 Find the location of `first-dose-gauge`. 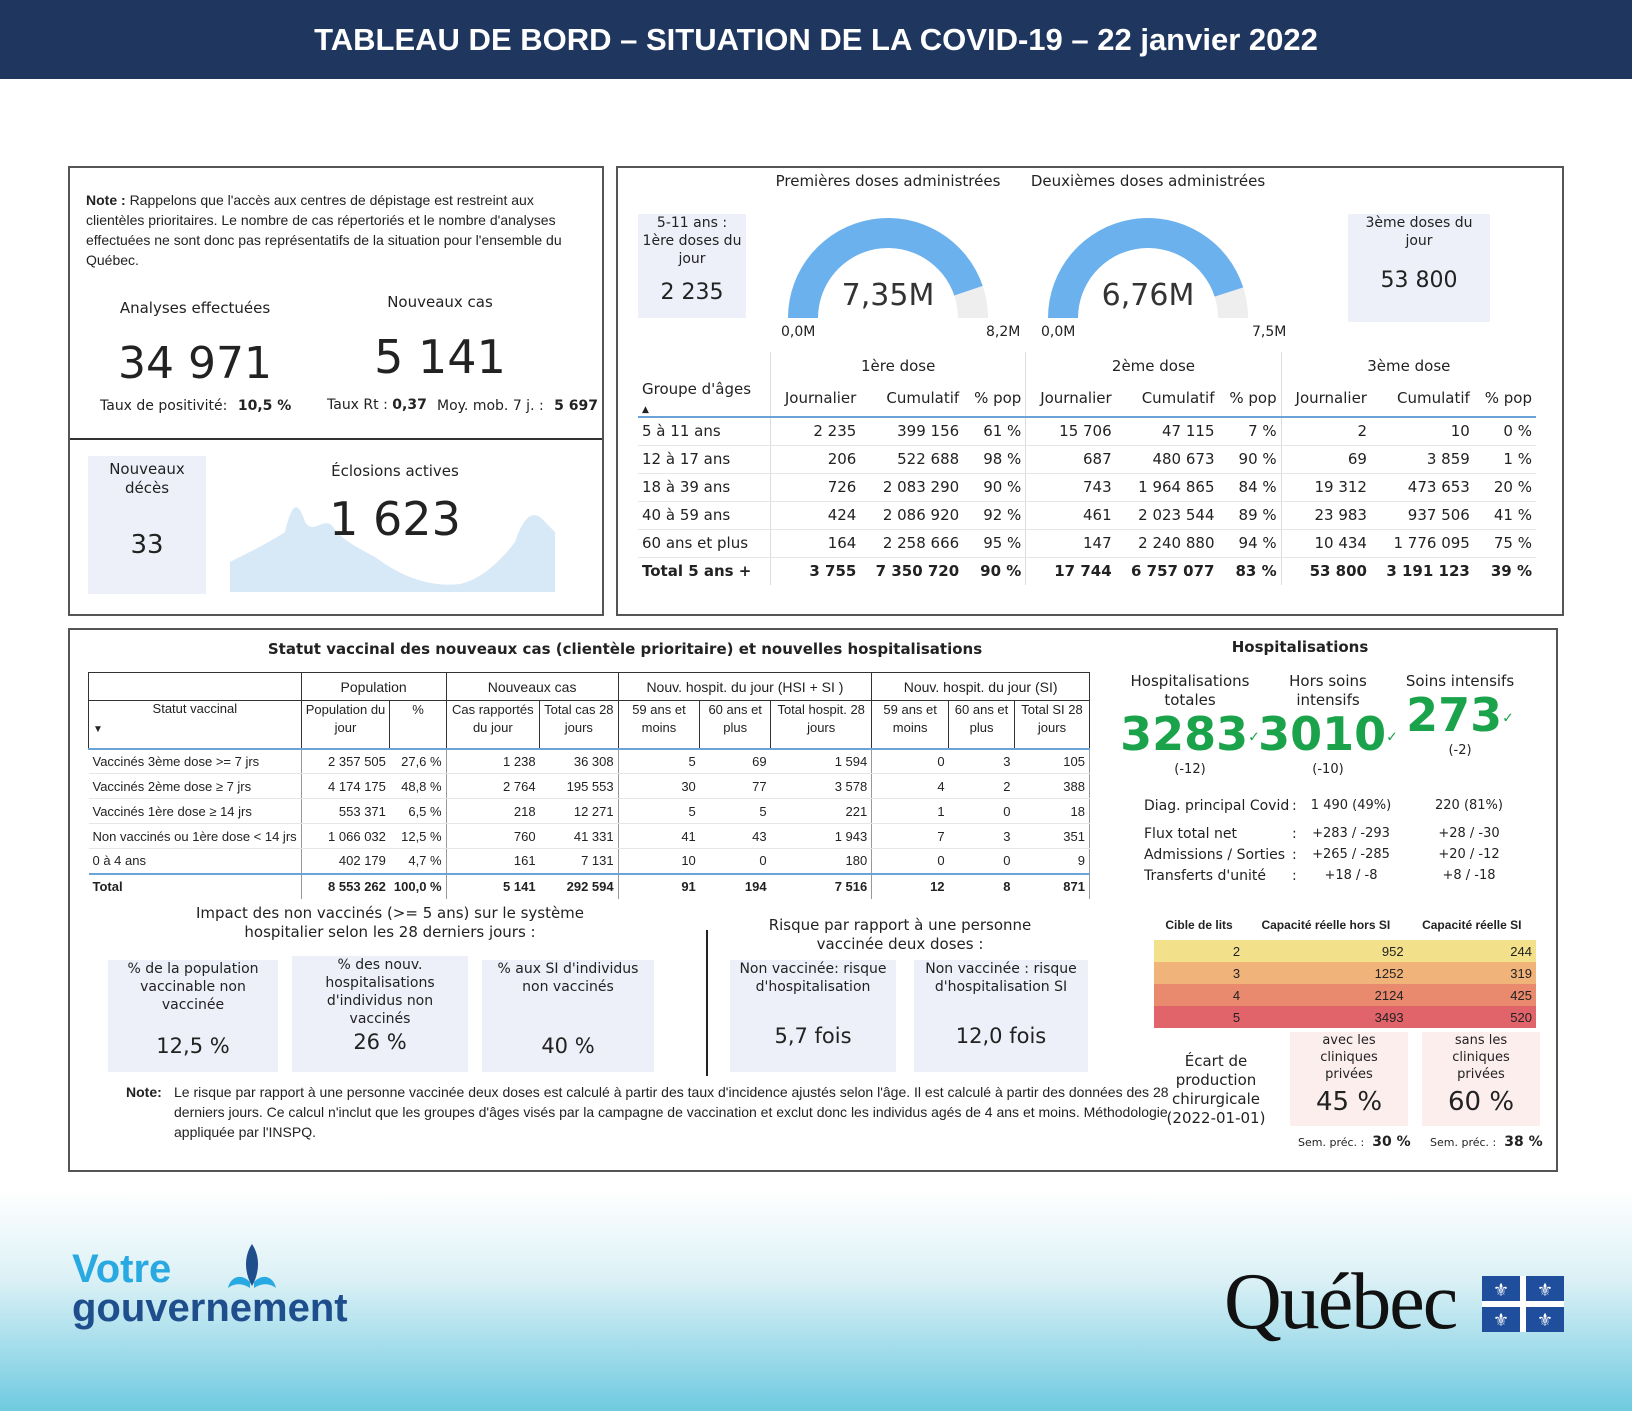

first-dose-gauge is located at coordinates (888, 268).